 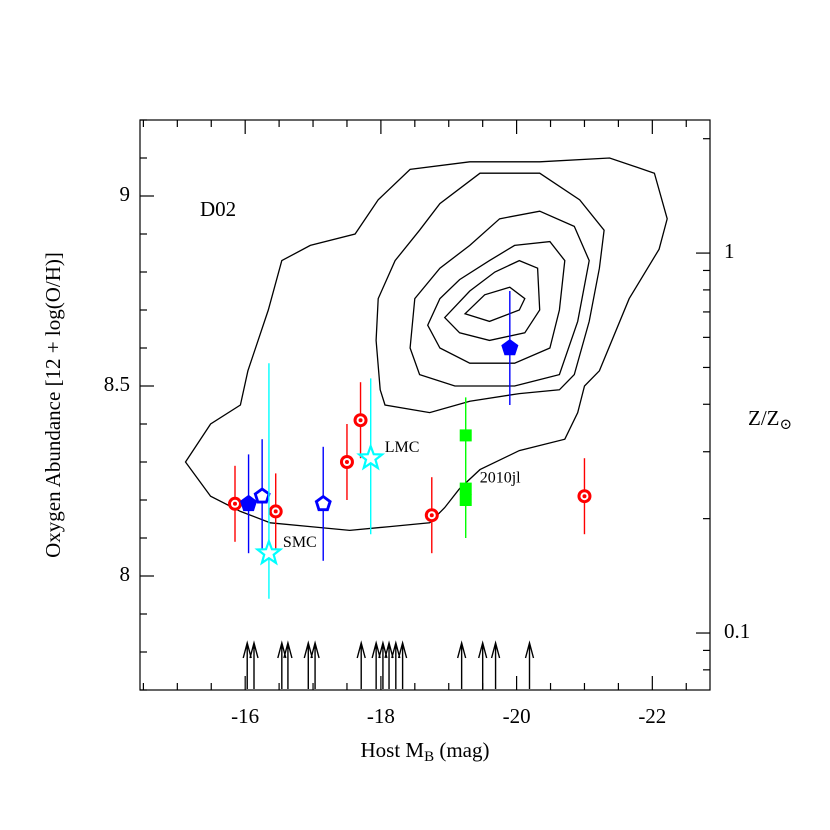 What do you see at coordinates (218, 209) in the screenshot?
I see `annotation: D02` at bounding box center [218, 209].